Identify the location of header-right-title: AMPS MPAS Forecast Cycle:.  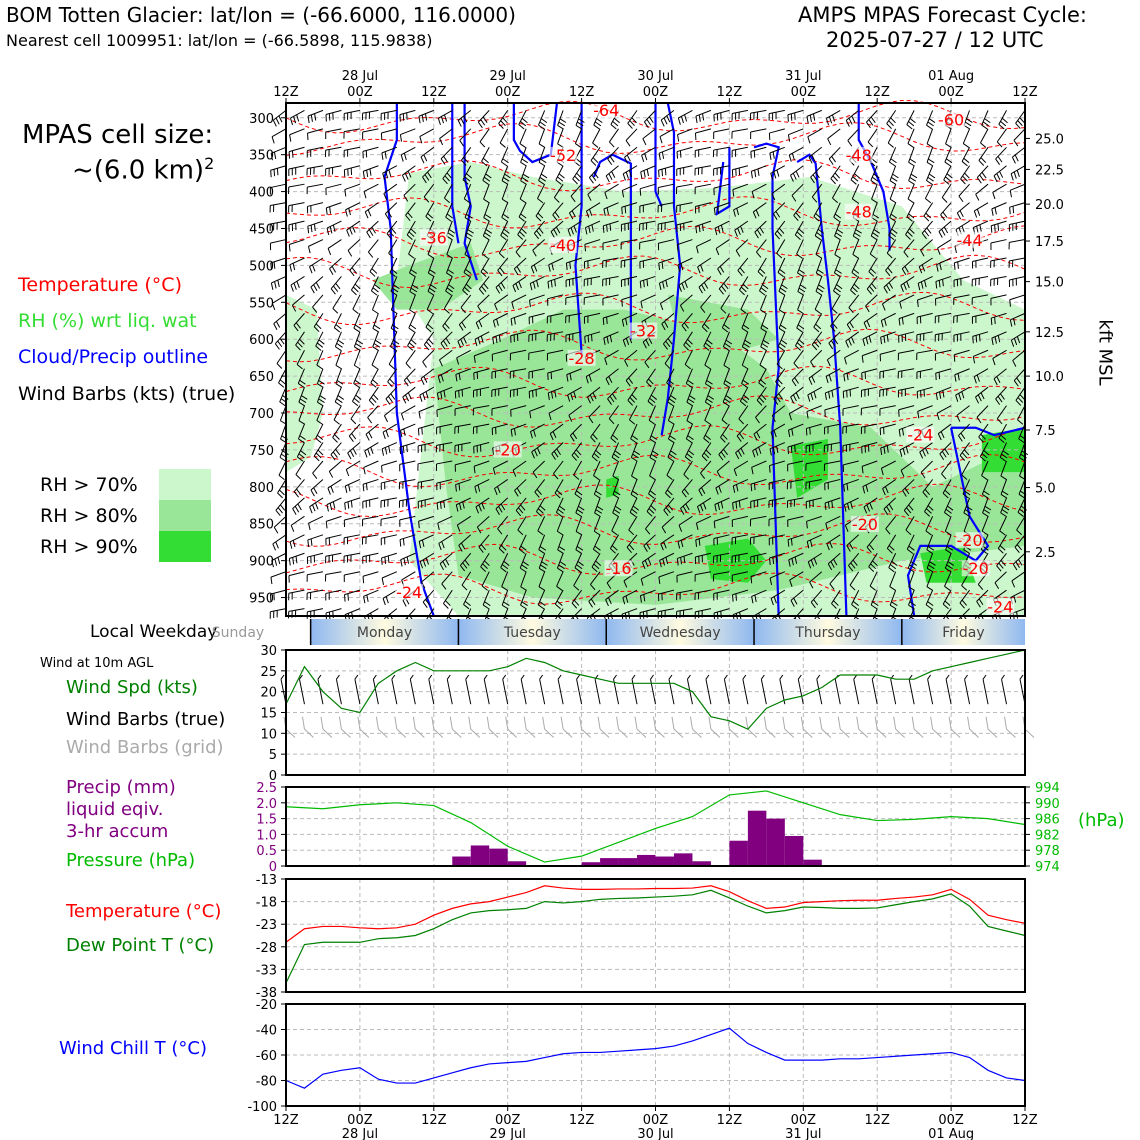
(942, 15).